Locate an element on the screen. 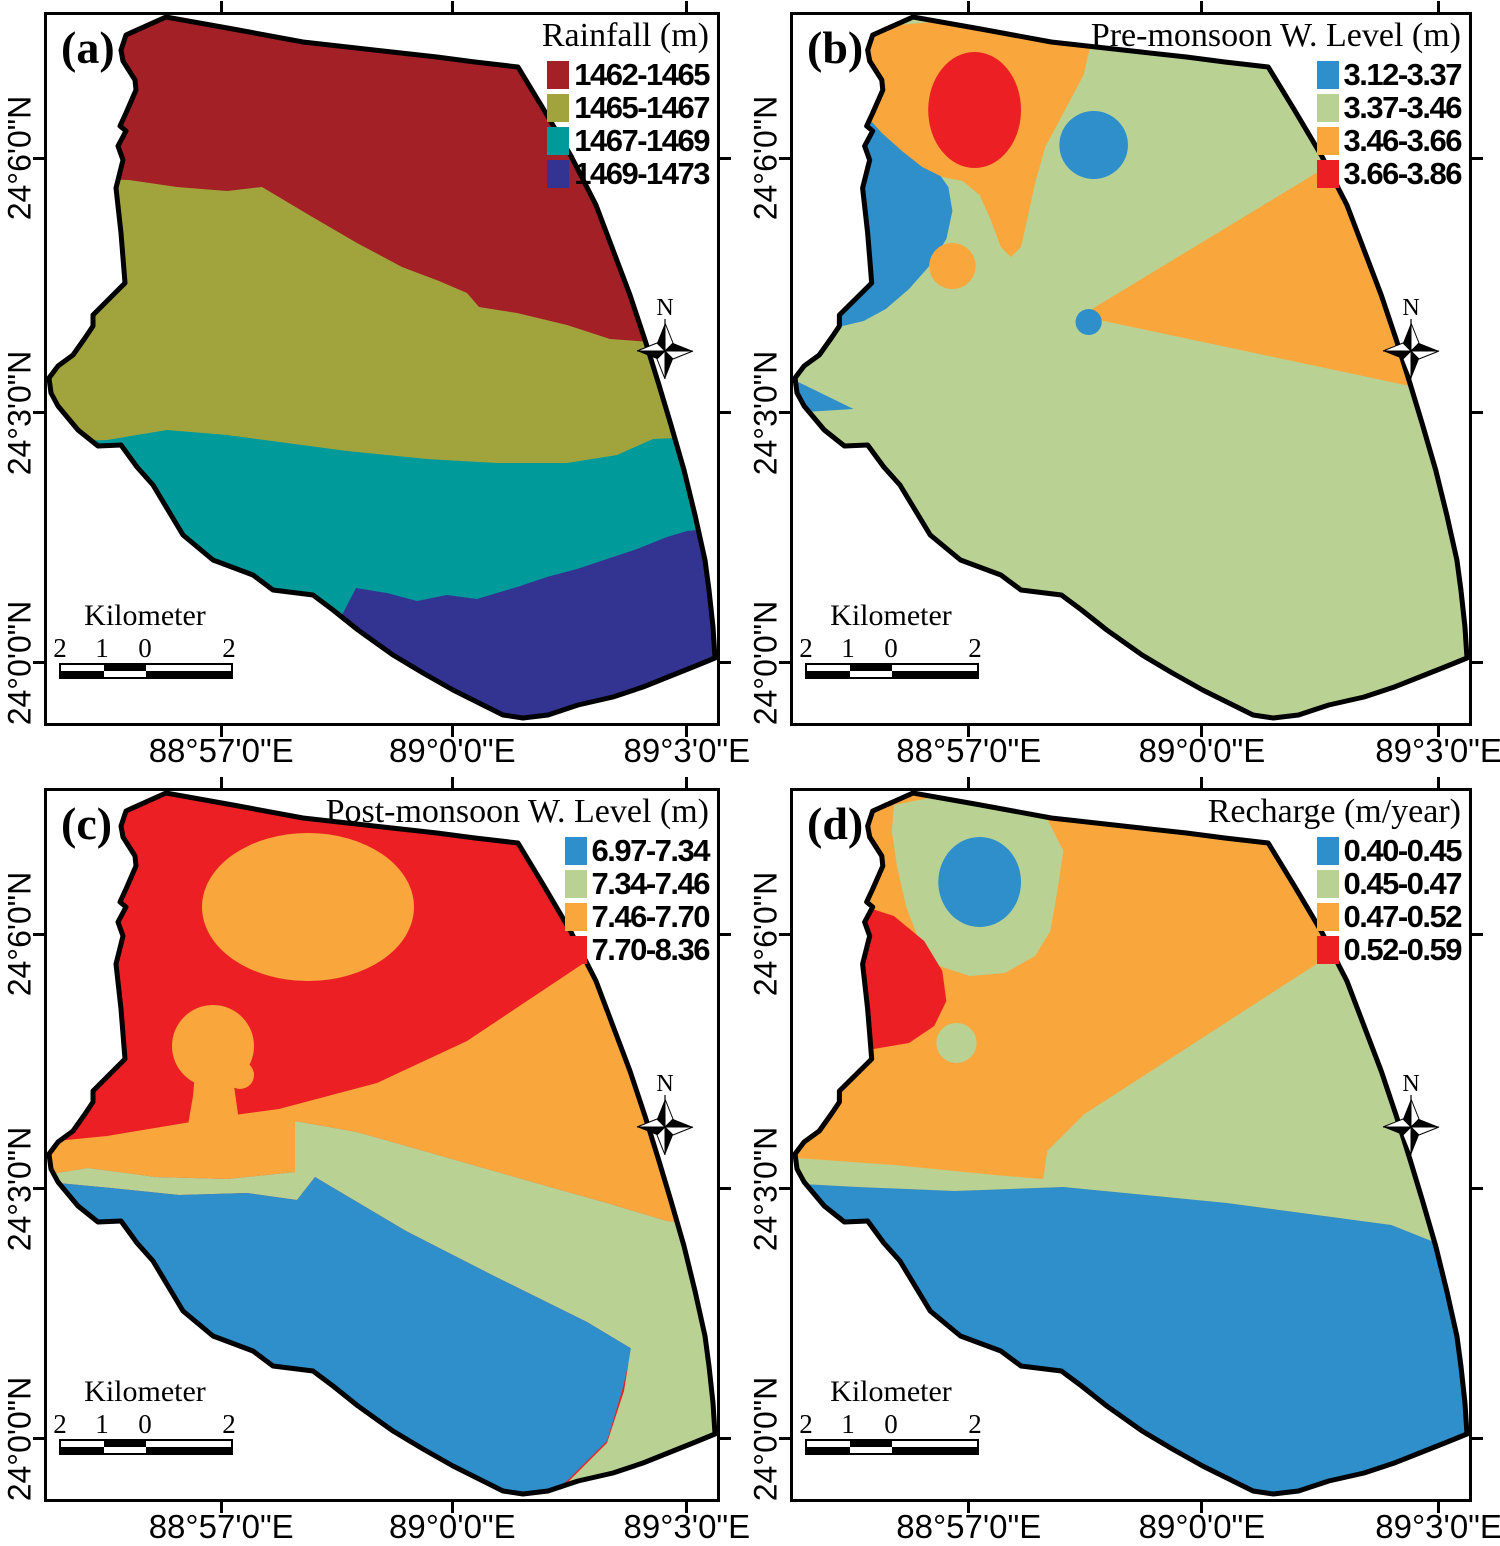 The image size is (1500, 1546). legend-title: Post-monsoon W. Level (m) is located at coordinates (517, 811).